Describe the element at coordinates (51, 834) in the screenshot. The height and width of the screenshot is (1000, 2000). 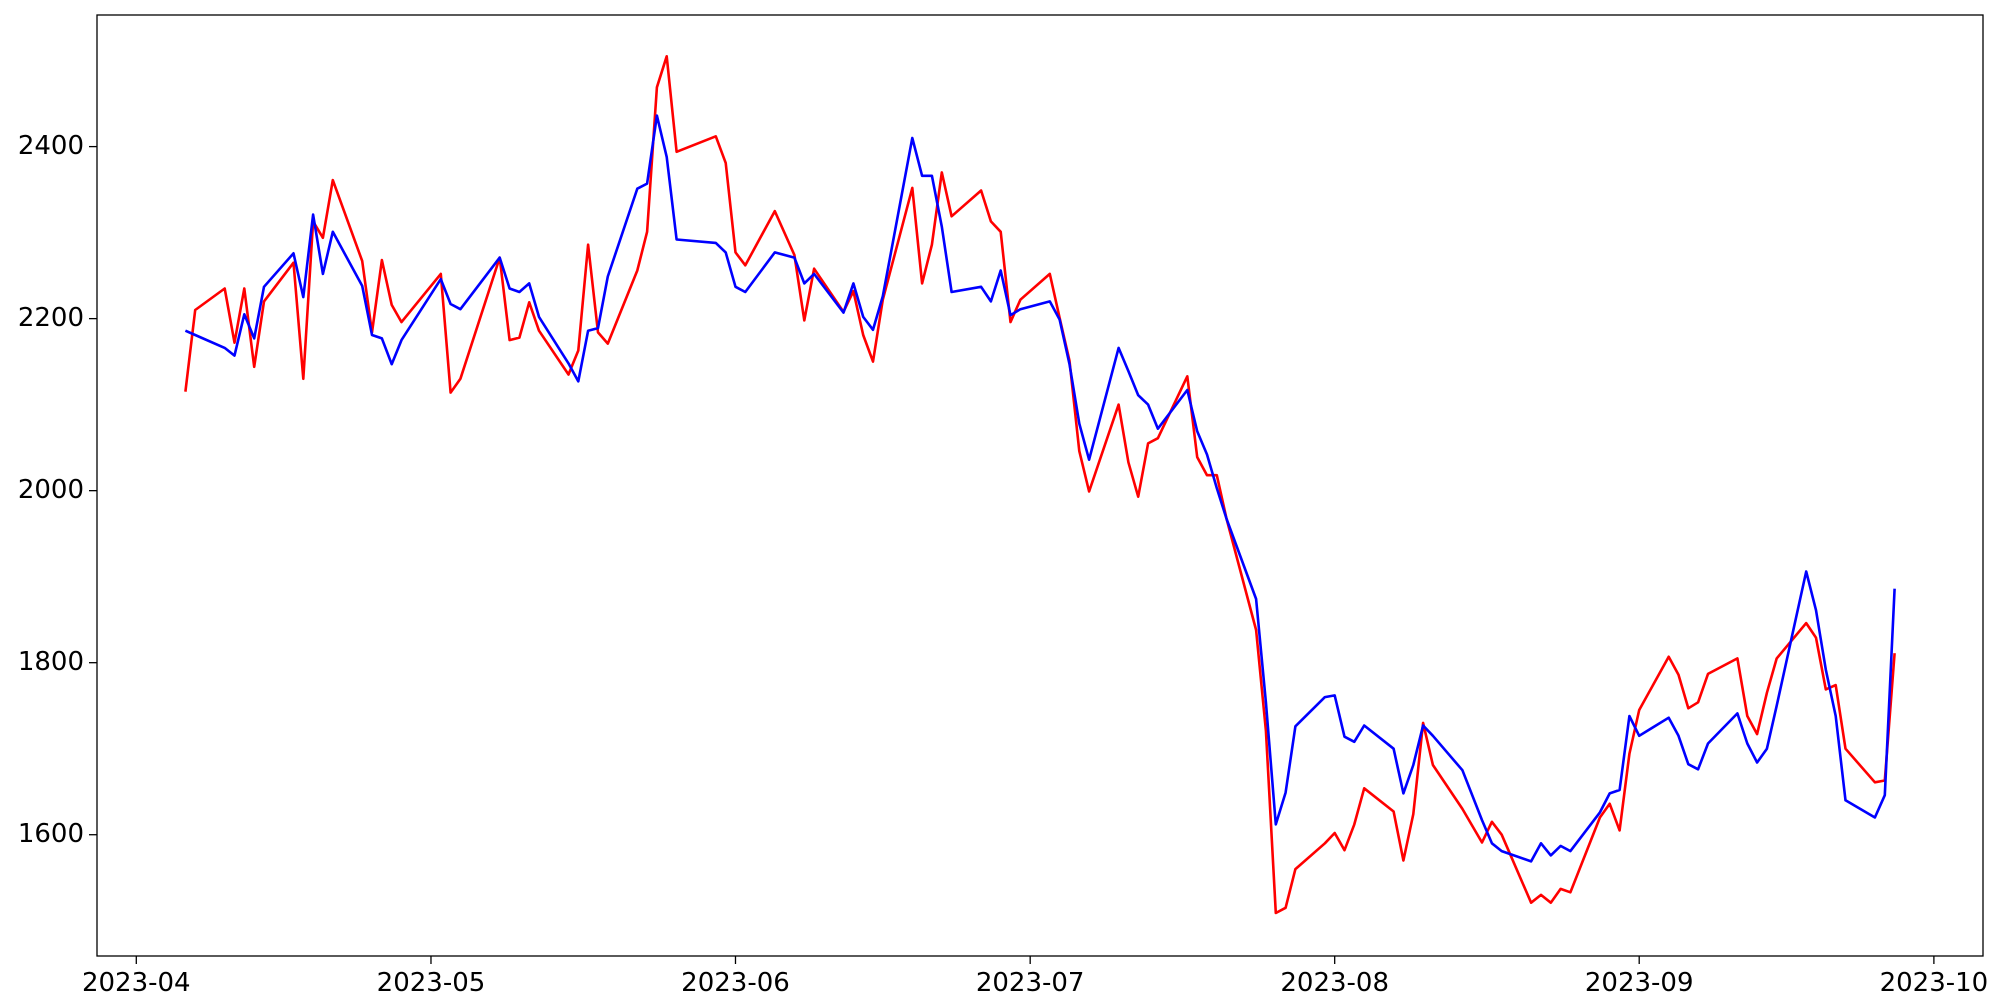
I see `y-tick-label: 1600` at that location.